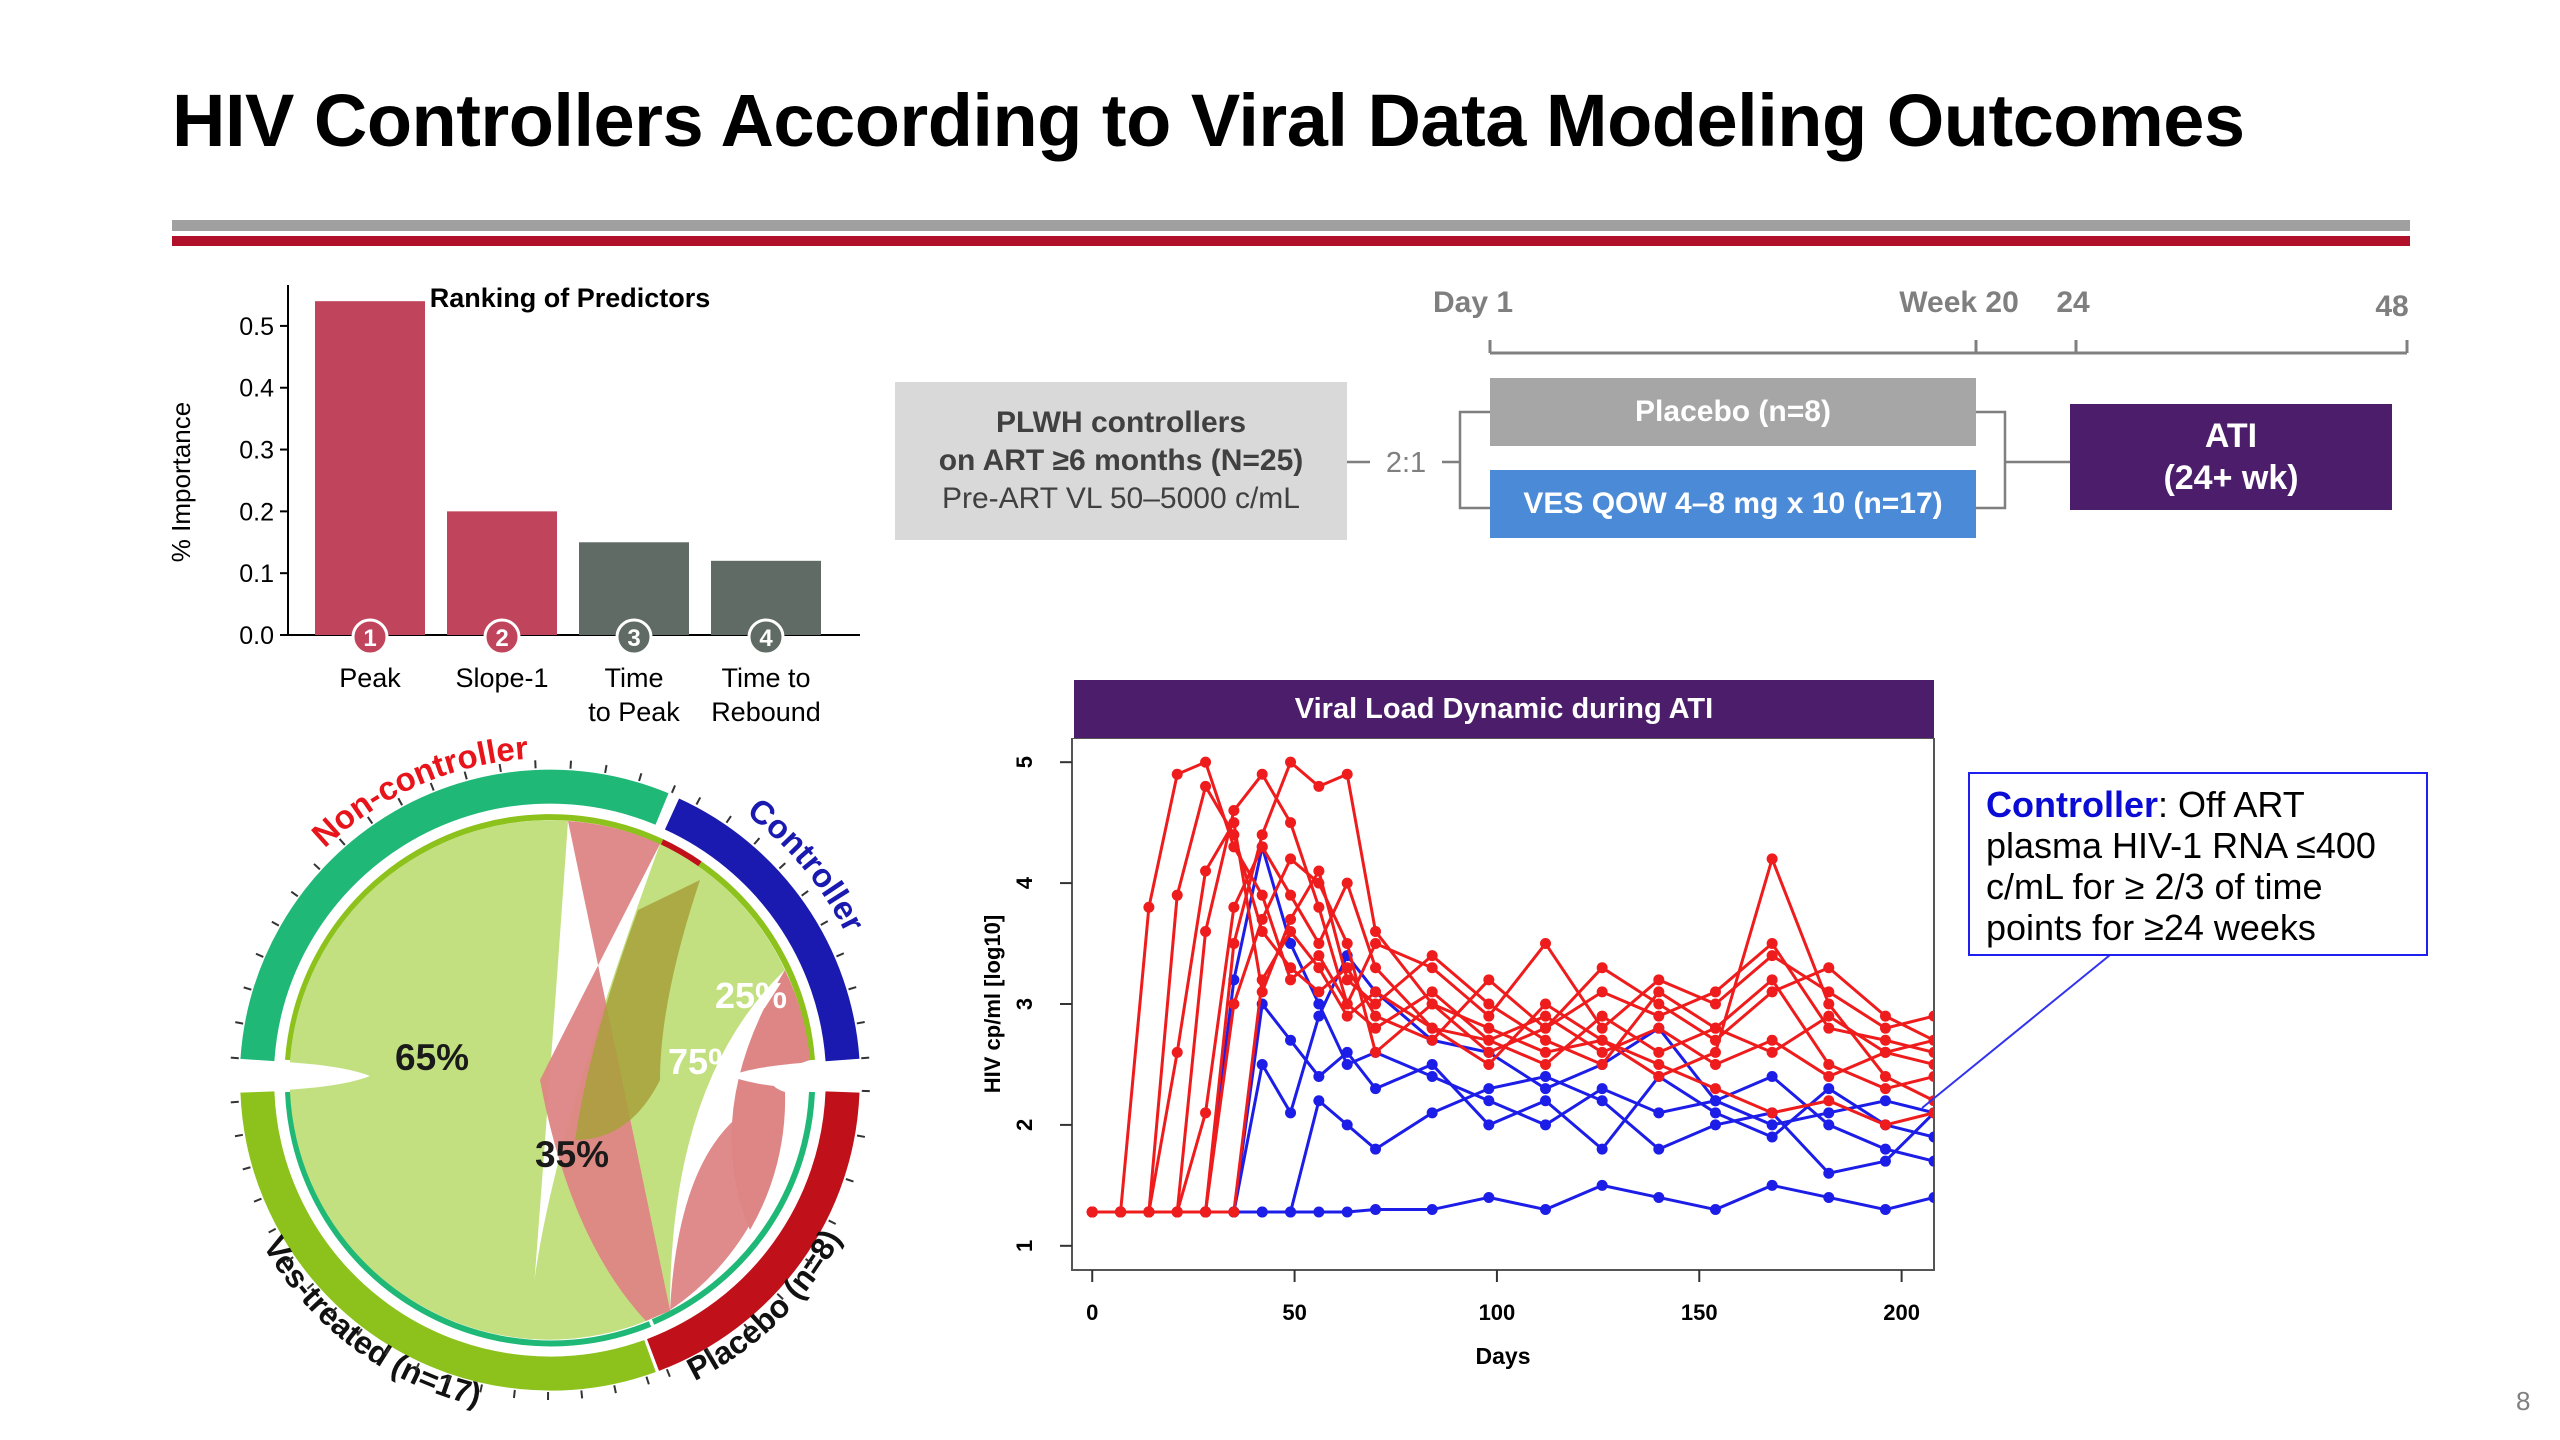 The image size is (2560, 1440). Describe the element at coordinates (432, 1057) in the screenshot. I see `pct-ves-noncontroller: 65%` at that location.